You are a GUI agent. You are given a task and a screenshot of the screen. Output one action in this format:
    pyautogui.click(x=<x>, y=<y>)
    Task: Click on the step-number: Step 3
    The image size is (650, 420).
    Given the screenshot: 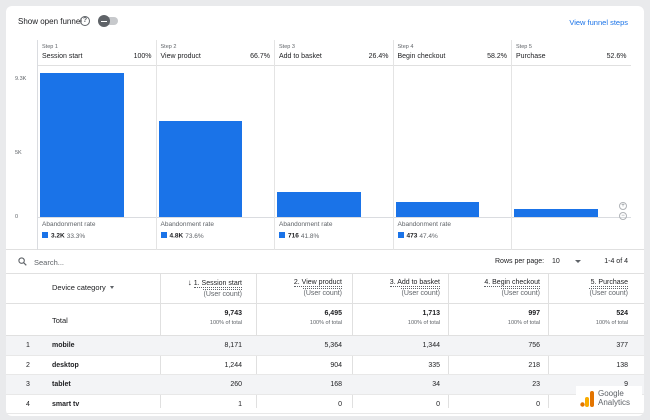 What is the action you would take?
    pyautogui.click(x=287, y=47)
    